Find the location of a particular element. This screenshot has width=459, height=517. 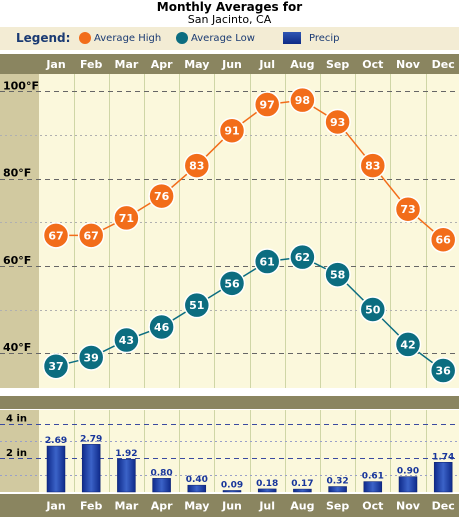

precip-value-label: 1.74 is located at coordinates (443, 457).